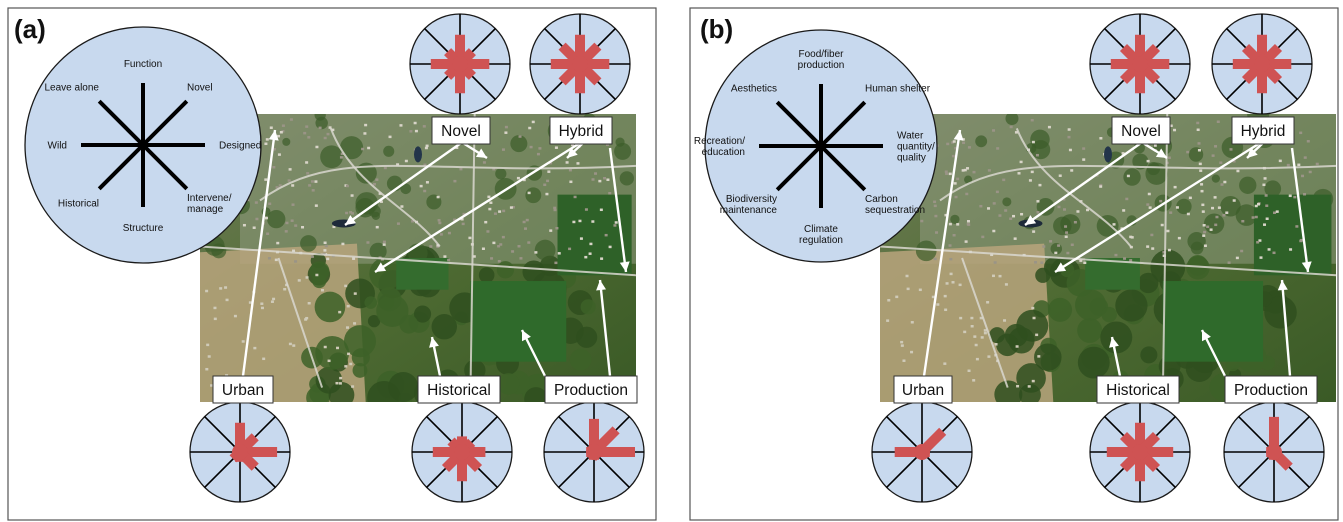  I want to click on panel-b-axis-label: Water quantity/quality, so click(916, 147).